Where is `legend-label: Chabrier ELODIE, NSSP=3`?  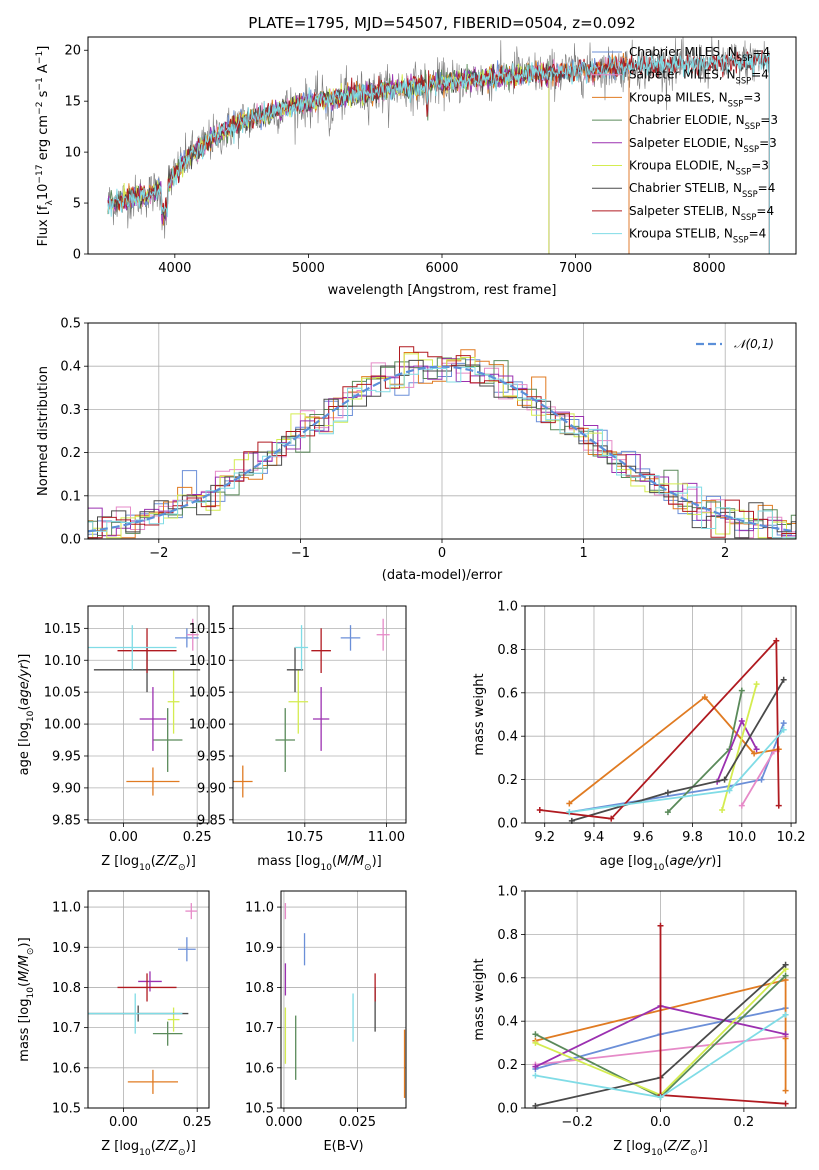 legend-label: Chabrier ELODIE, NSSP=3 is located at coordinates (703, 122).